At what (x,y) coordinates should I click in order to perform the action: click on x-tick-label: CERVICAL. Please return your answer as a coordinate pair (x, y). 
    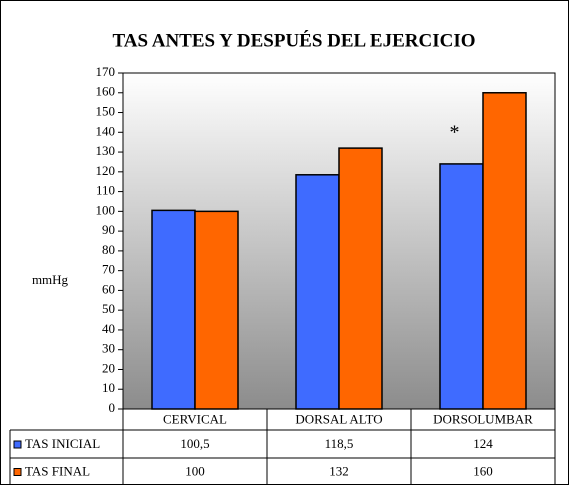
    Looking at the image, I should click on (195, 418).